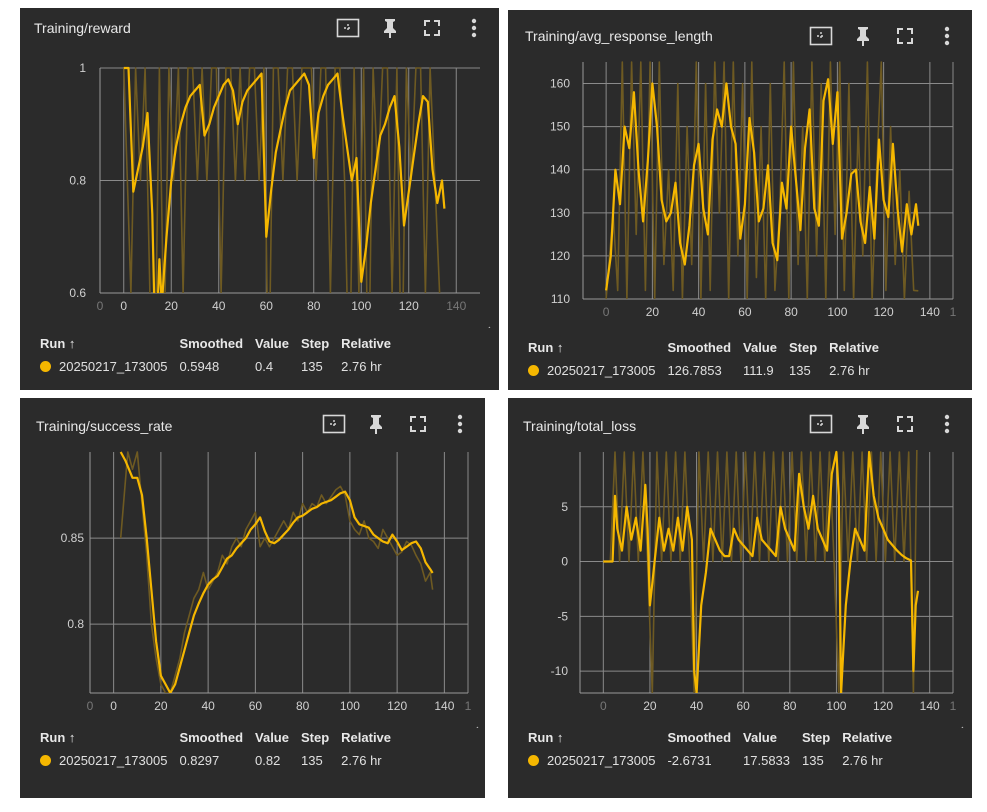 This screenshot has height=812, width=987. Describe the element at coordinates (884, 36) in the screenshot. I see `card-toolbar` at that location.